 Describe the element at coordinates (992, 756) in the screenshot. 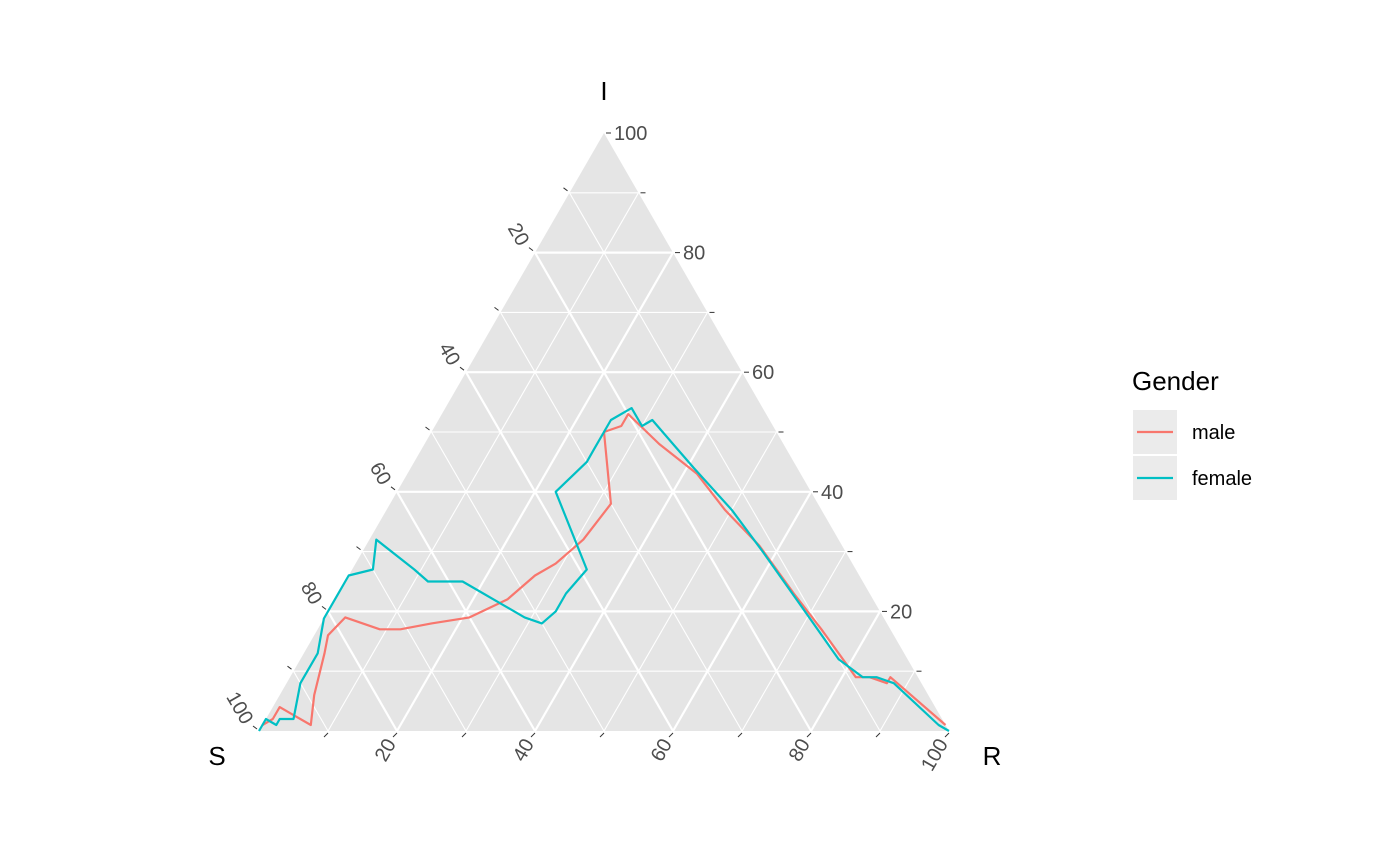

I see `vertex-label-right: R` at that location.